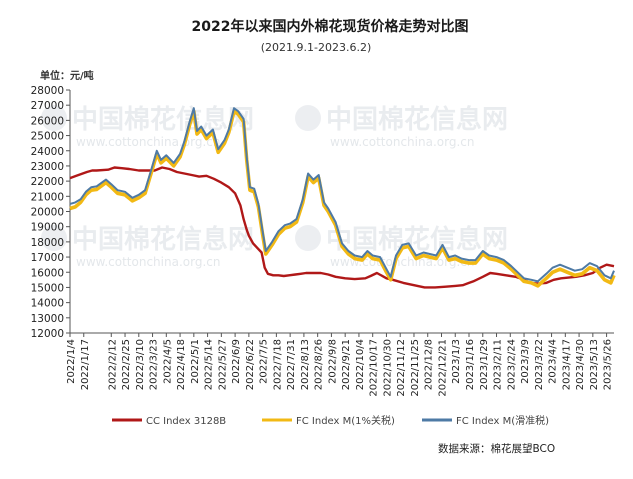  I want to click on x-tick-label: 2022/1/4, so click(71, 361).